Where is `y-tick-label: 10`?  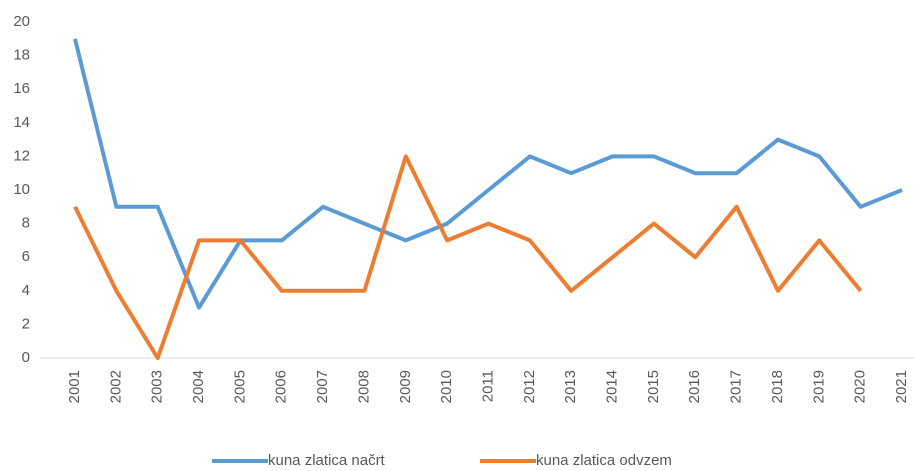
y-tick-label: 10 is located at coordinates (21, 189).